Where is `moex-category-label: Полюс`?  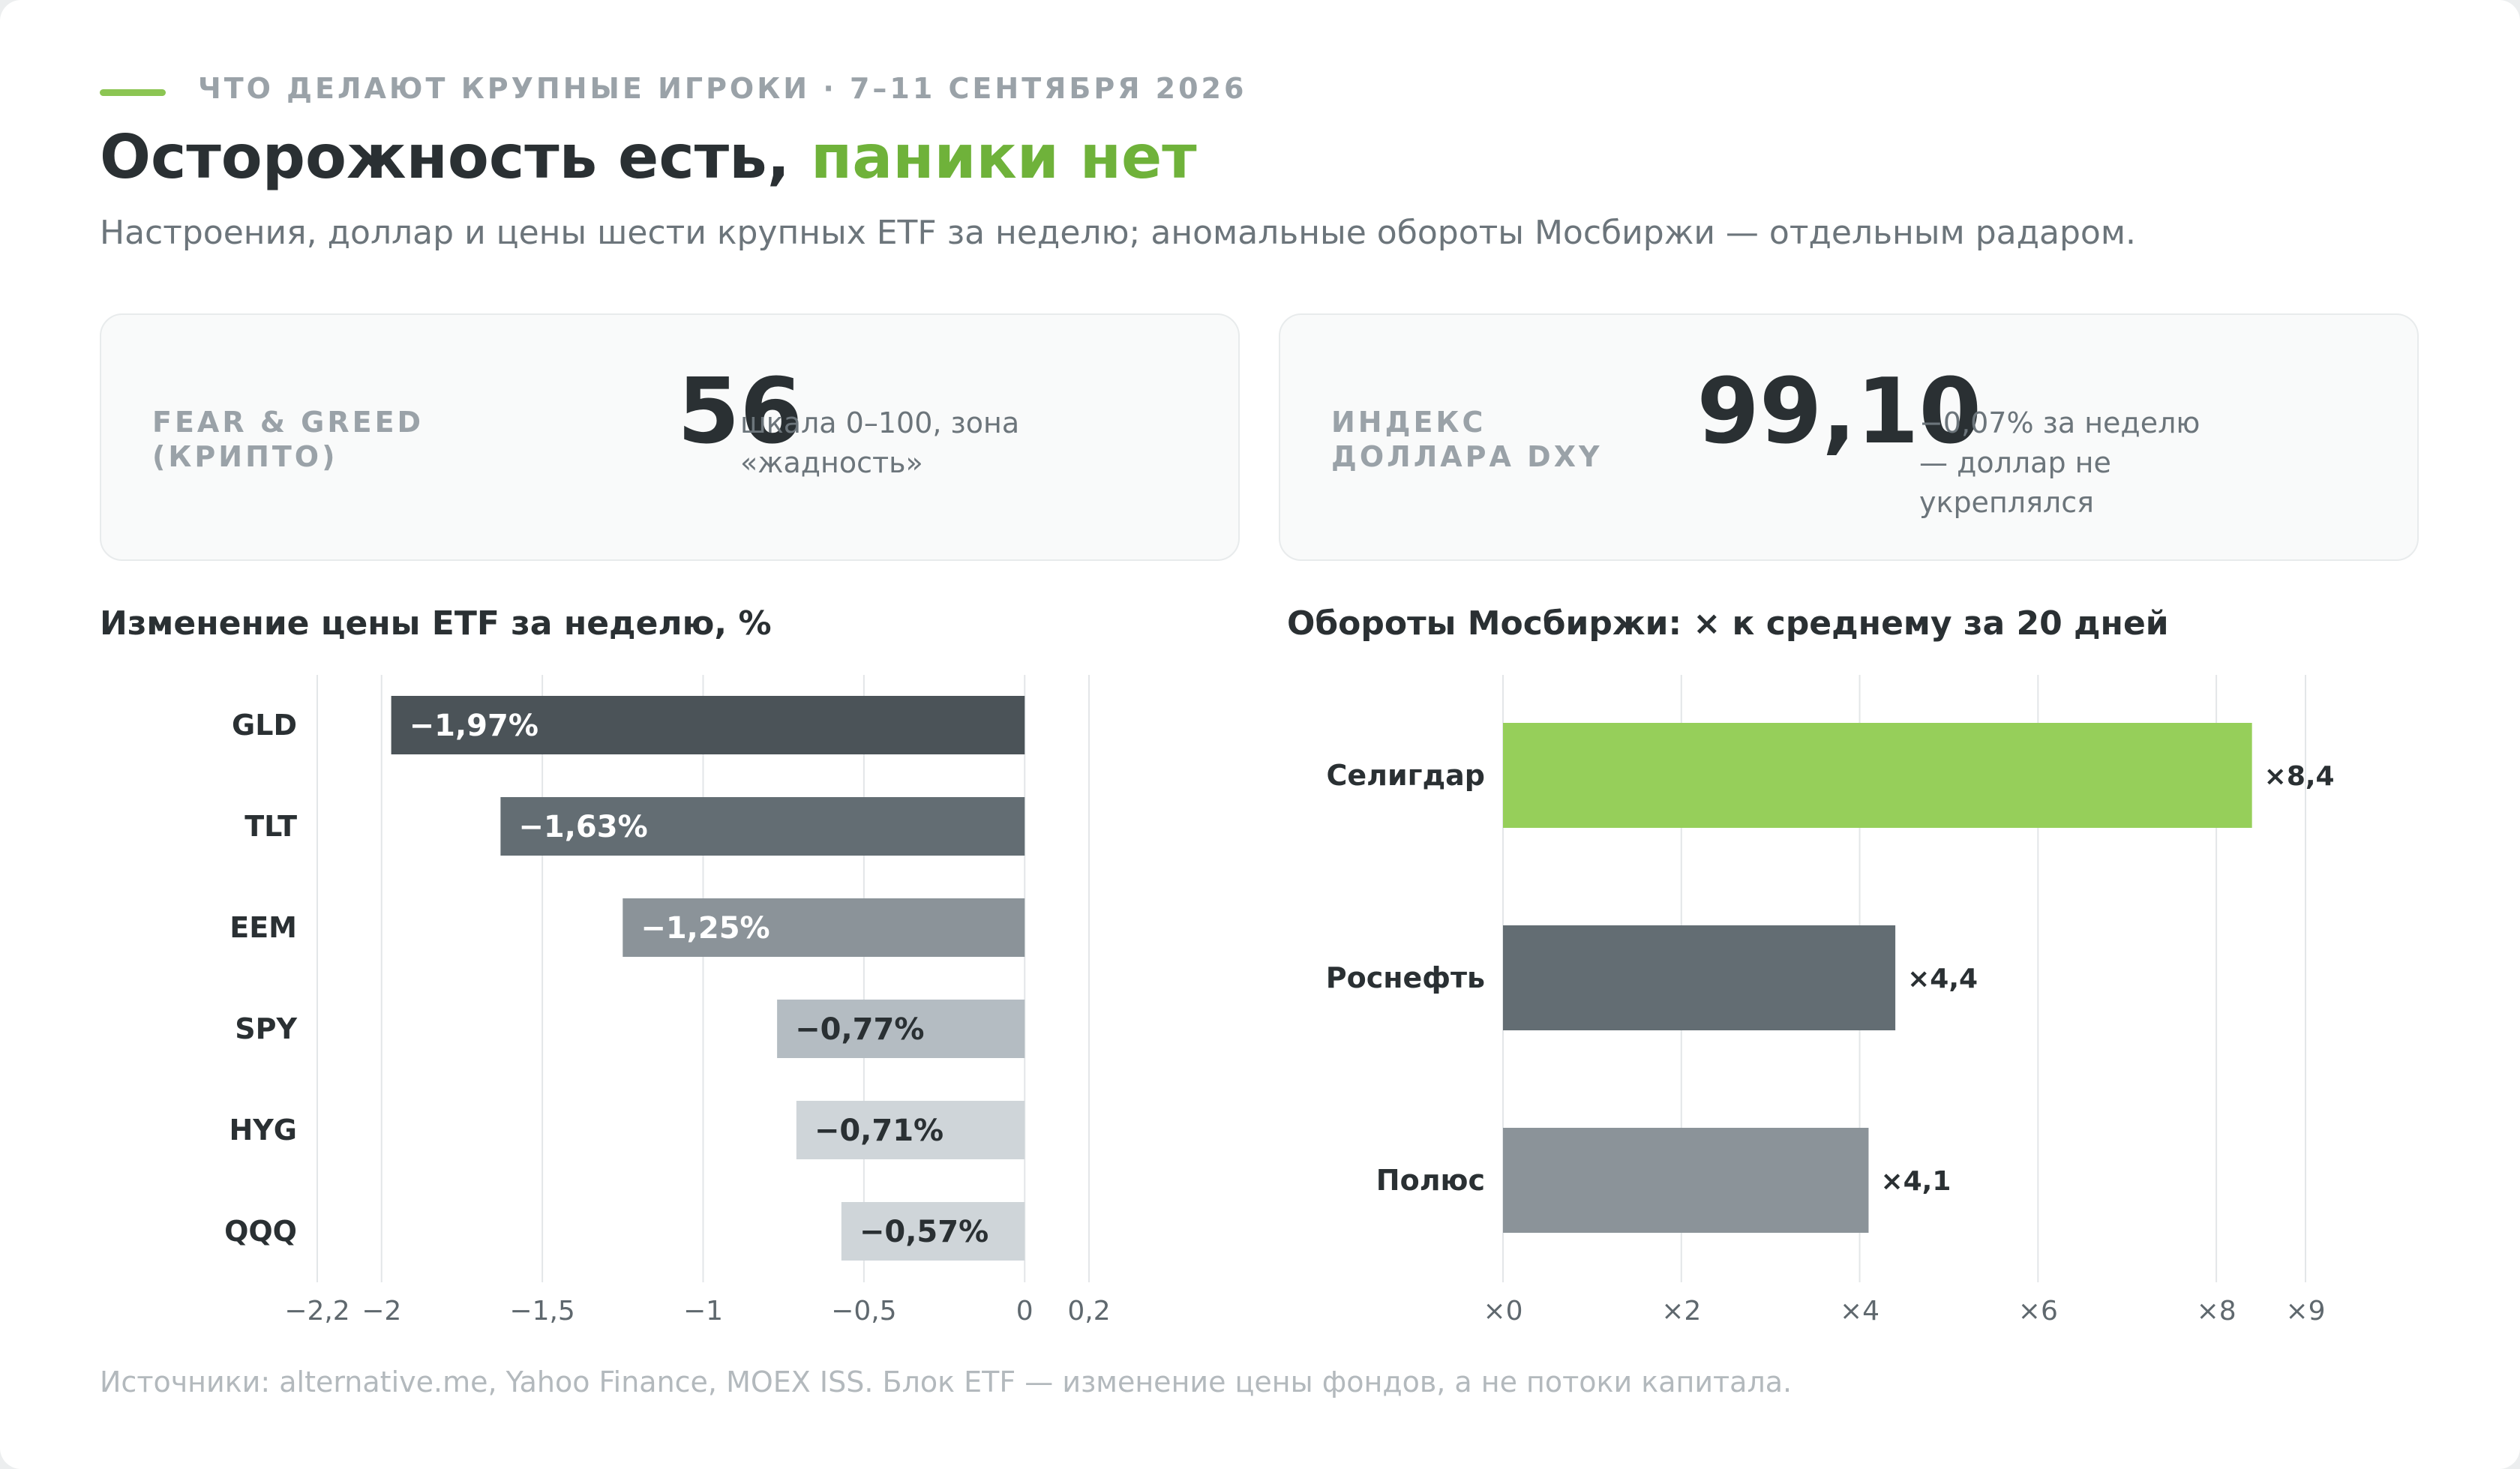
moex-category-label: Полюс is located at coordinates (1430, 1180).